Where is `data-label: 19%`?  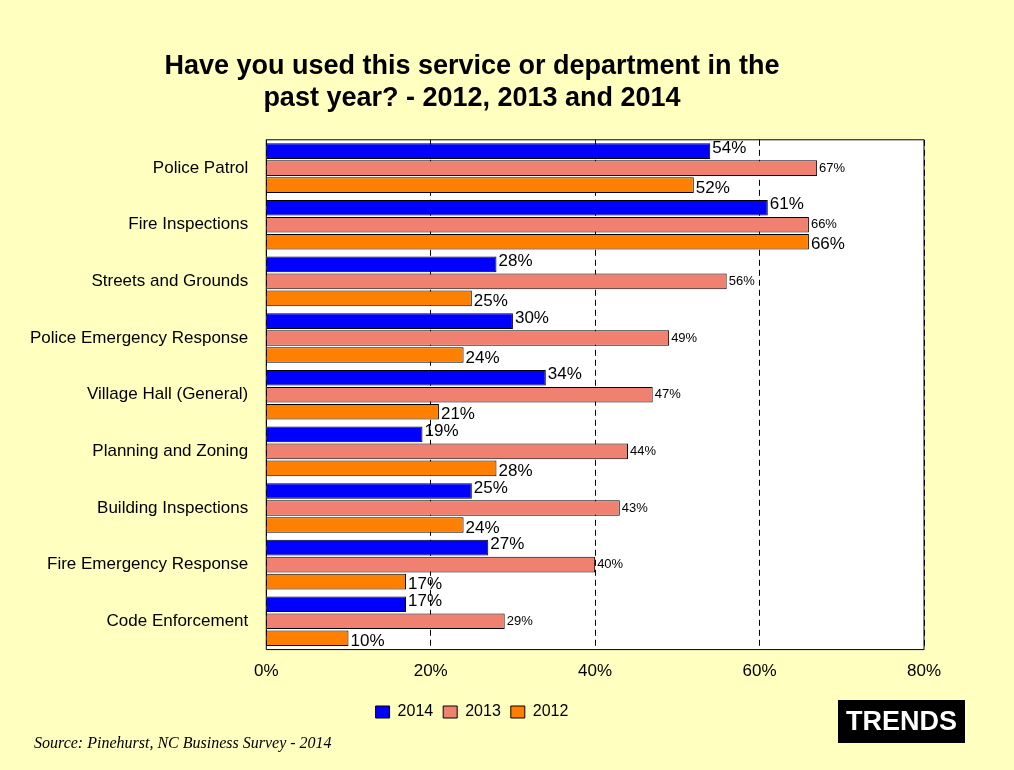 data-label: 19% is located at coordinates (441, 431).